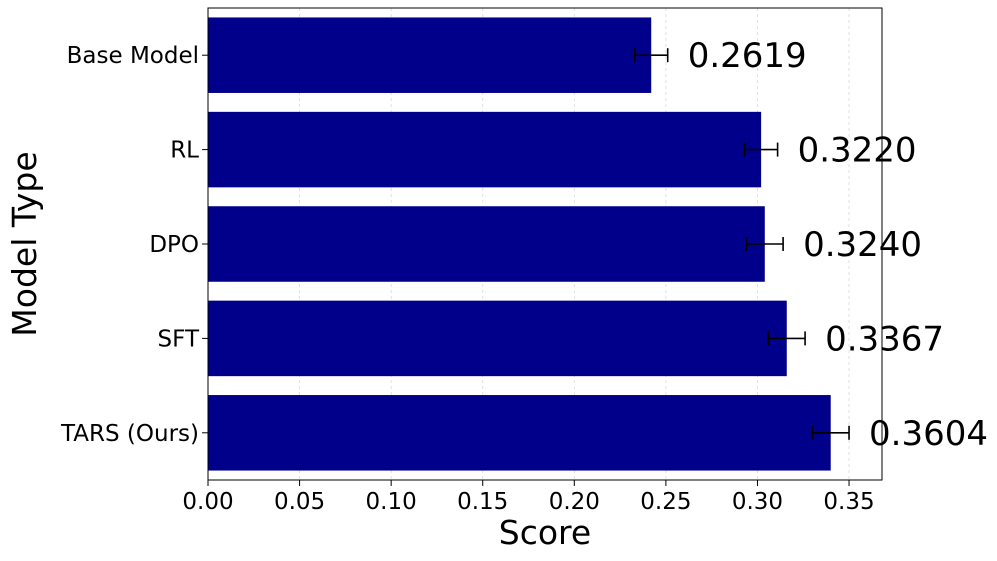 The height and width of the screenshot is (561, 997). What do you see at coordinates (179, 339) in the screenshot?
I see `y-tick-label: SFT` at bounding box center [179, 339].